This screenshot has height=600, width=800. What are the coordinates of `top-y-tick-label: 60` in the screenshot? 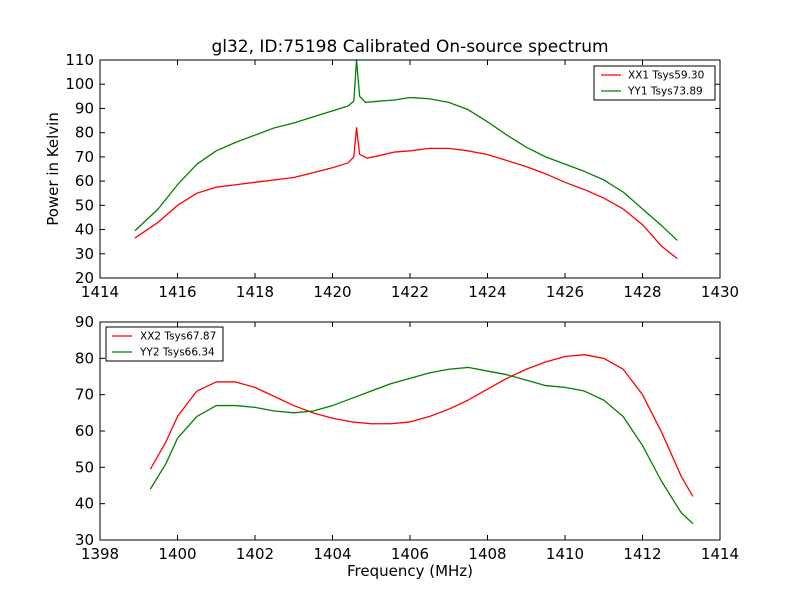 It's located at (84, 181).